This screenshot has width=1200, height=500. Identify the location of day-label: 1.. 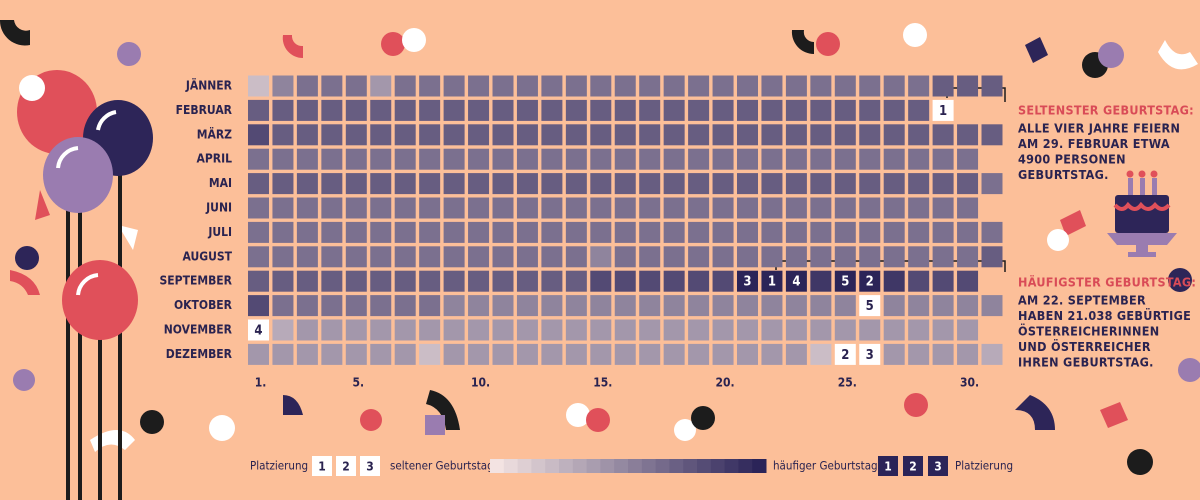
(261, 383).